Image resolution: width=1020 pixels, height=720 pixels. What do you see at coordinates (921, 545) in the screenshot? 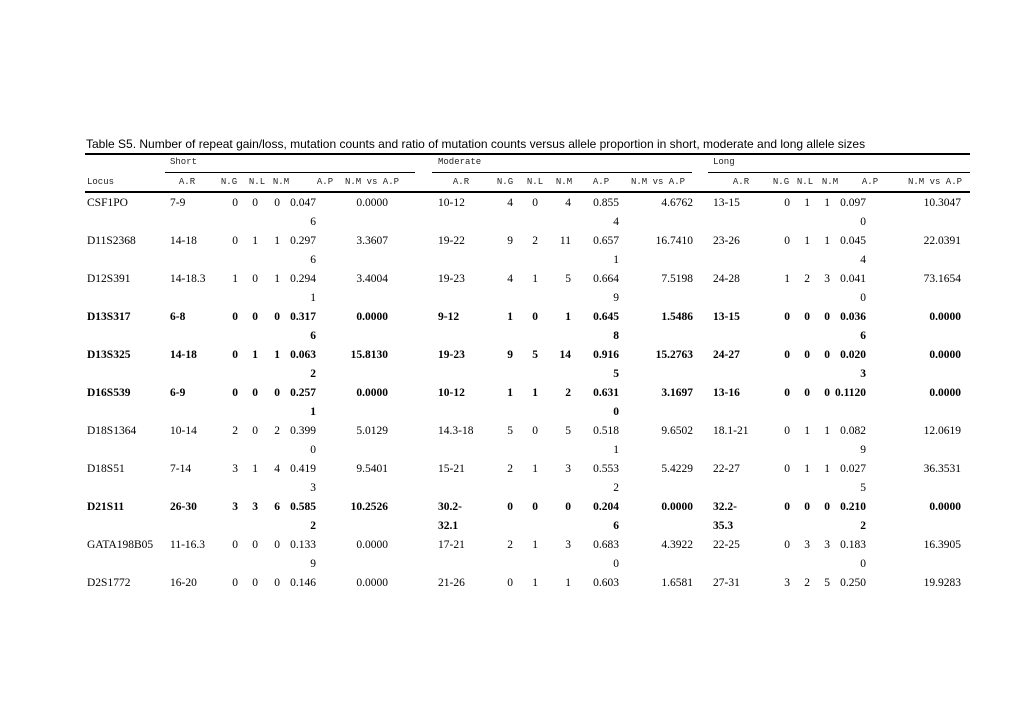
I see `table-cell: 16.3905` at bounding box center [921, 545].